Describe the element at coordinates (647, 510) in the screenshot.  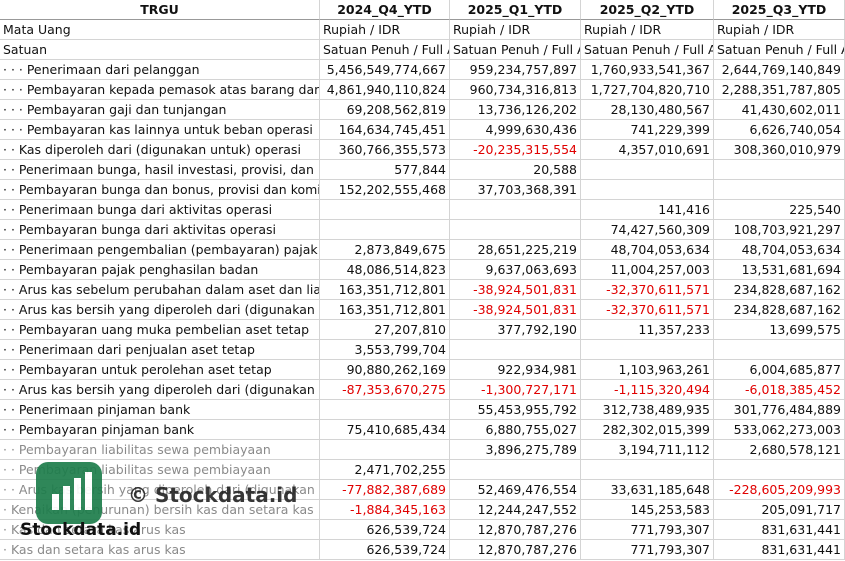
I see `cell-value: 145,253,583` at that location.